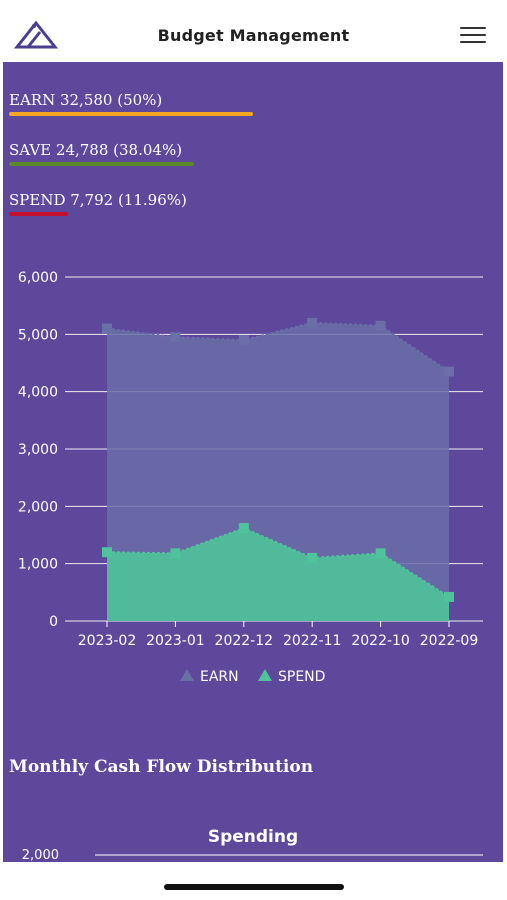 The width and height of the screenshot is (507, 900). Describe the element at coordinates (161, 767) in the screenshot. I see `section-title: Monthly Cash Flow Distribution` at that location.